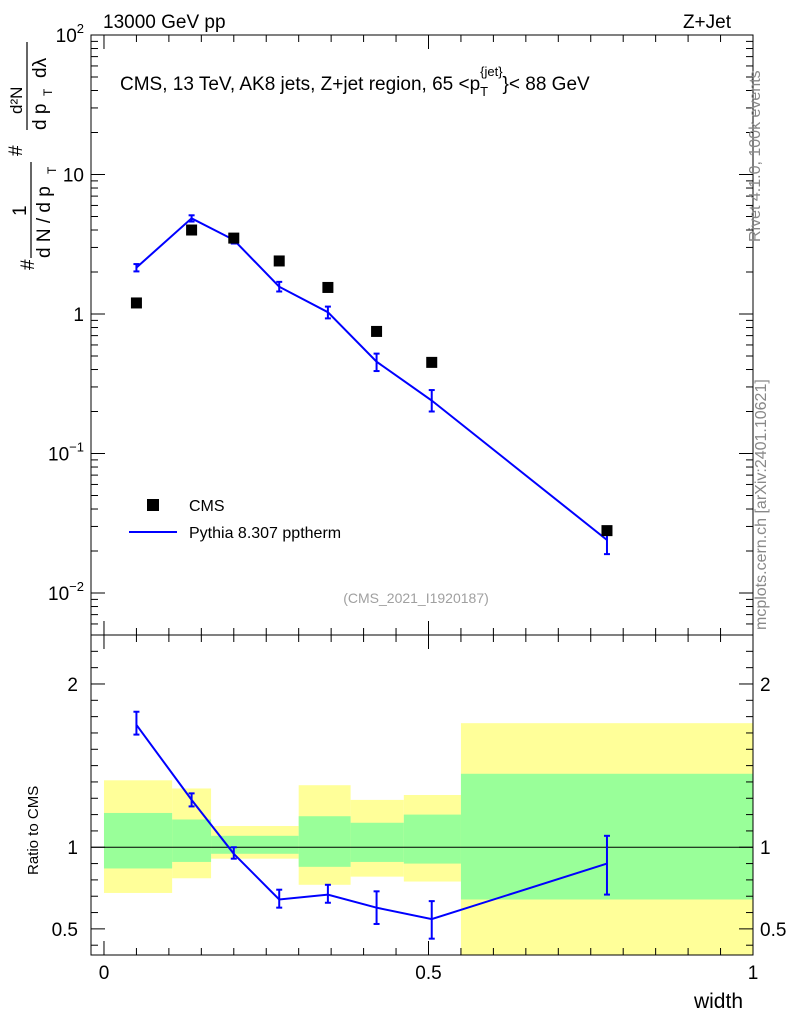  Describe the element at coordinates (207, 506) in the screenshot. I see `legend-label-cms: CMS` at that location.